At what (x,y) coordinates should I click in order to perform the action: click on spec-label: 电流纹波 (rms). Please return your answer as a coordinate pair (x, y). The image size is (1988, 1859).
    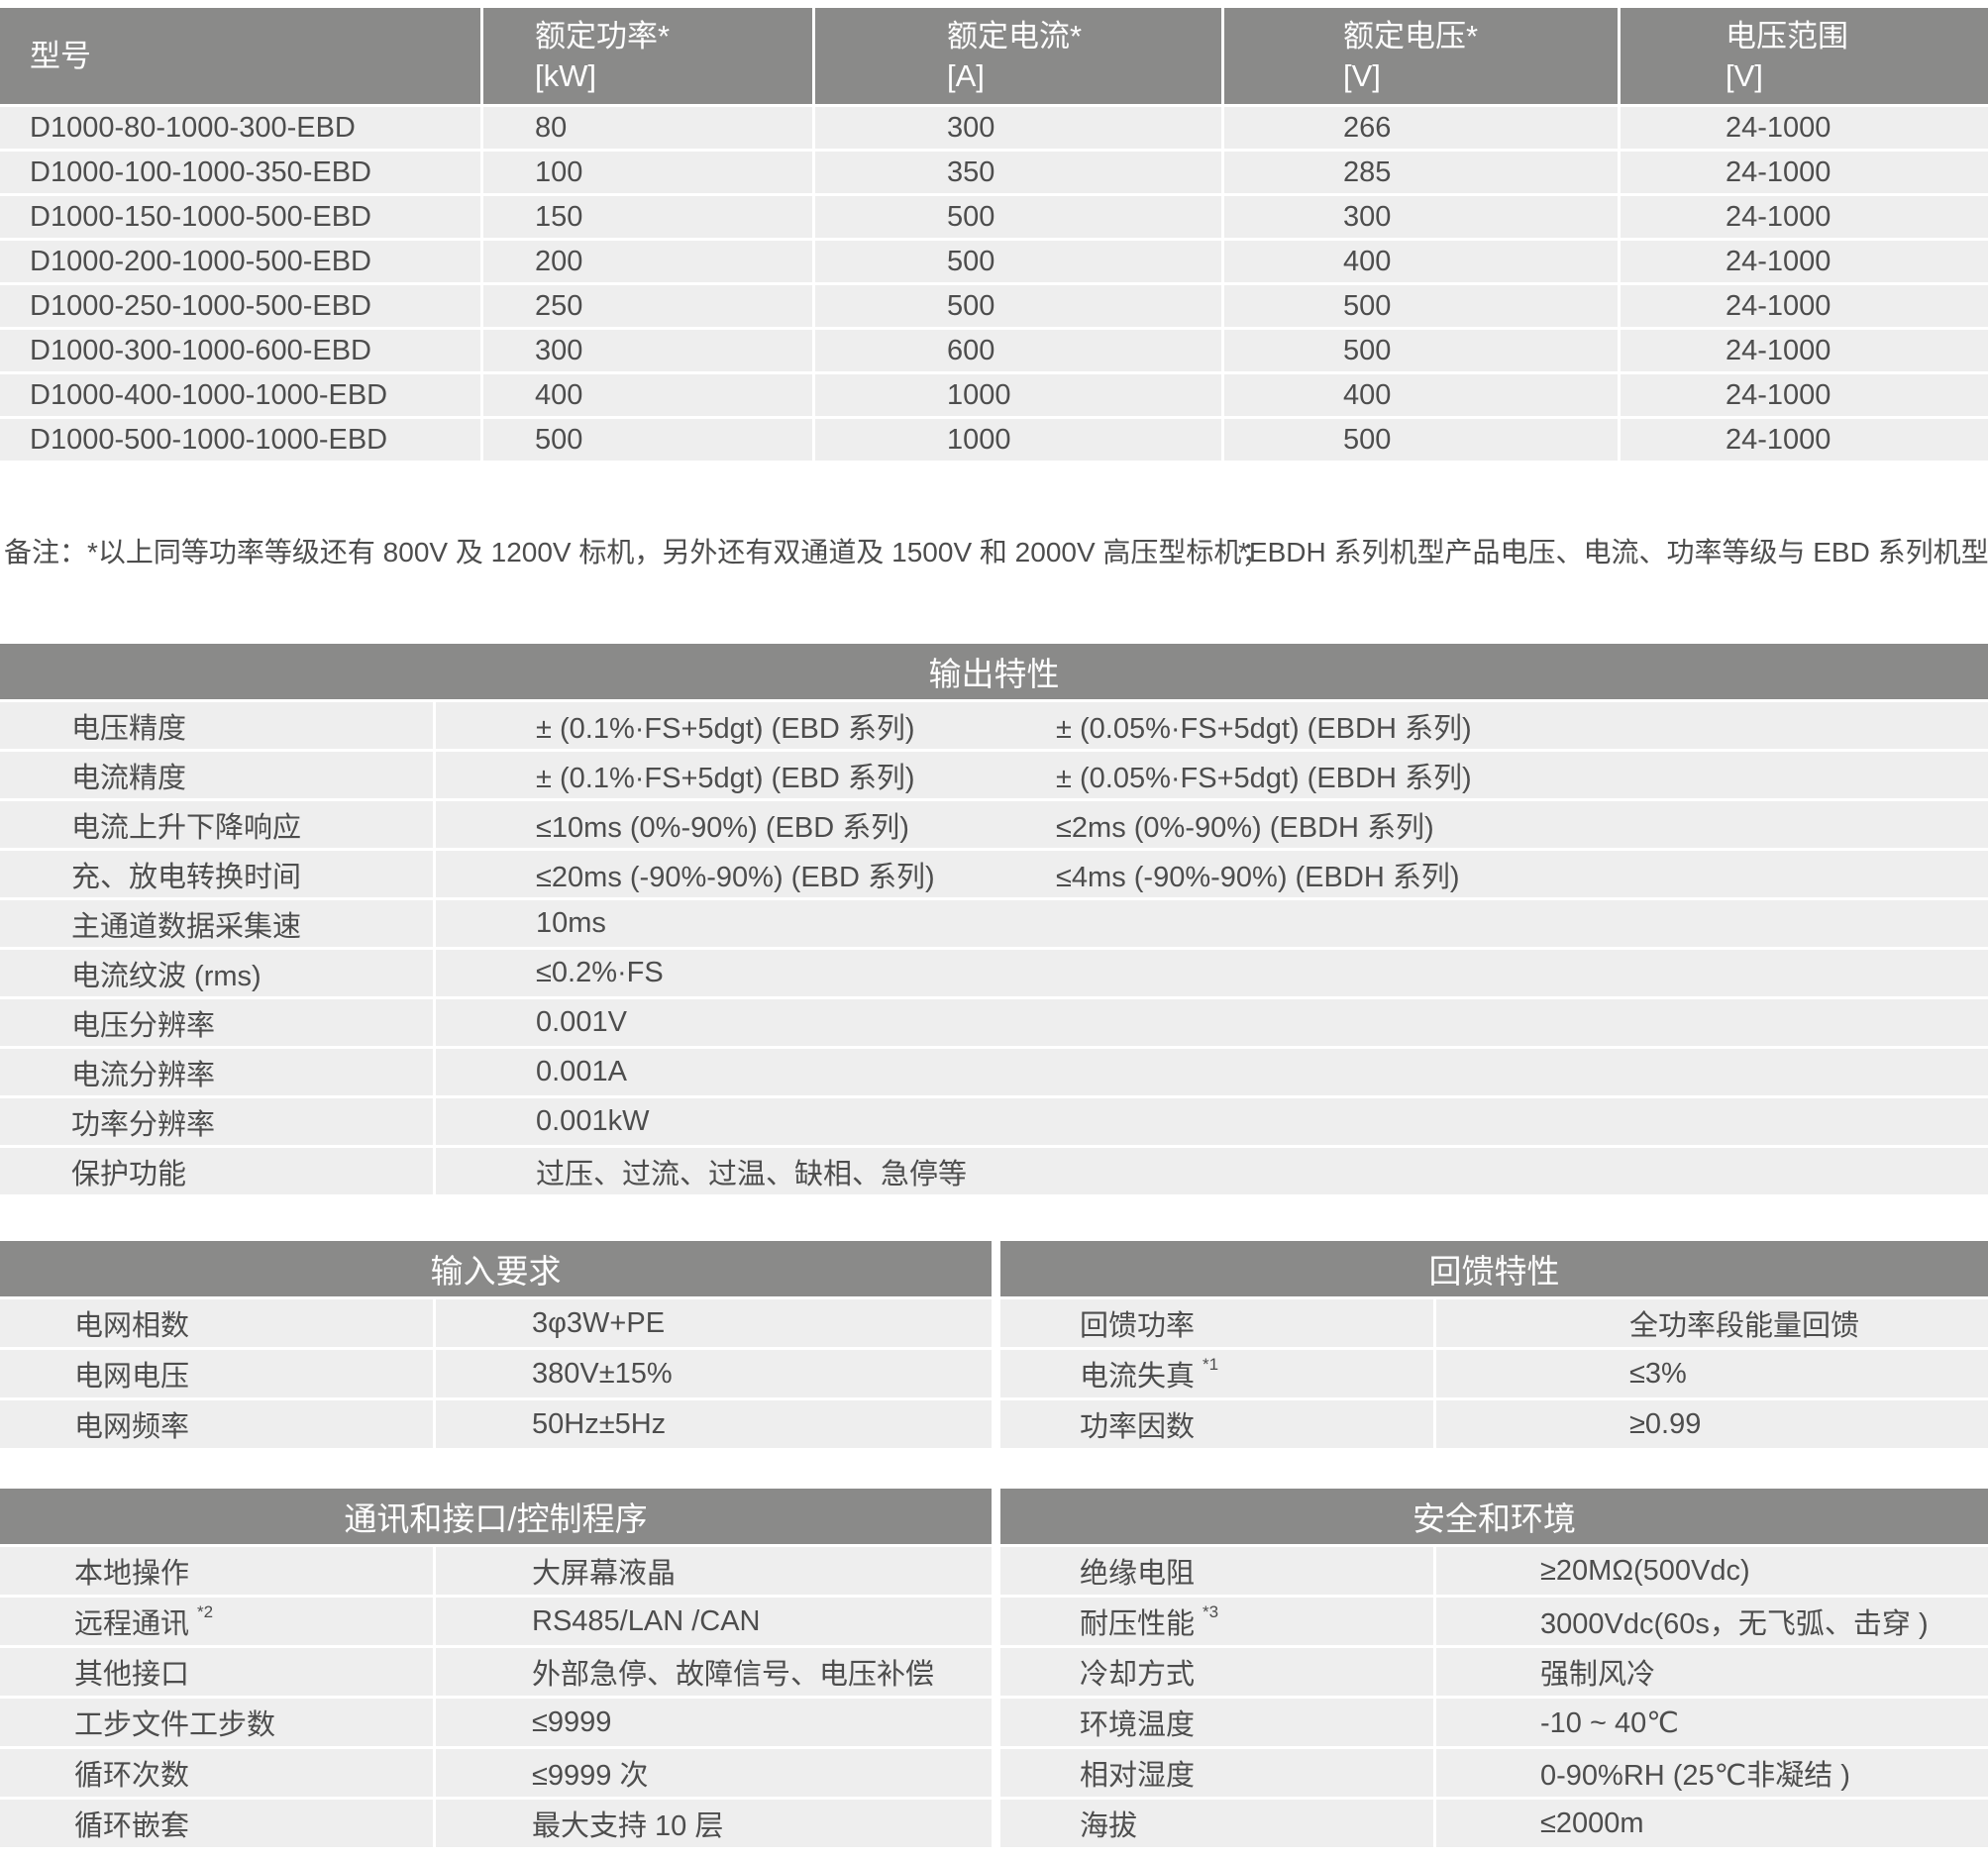
    Looking at the image, I should click on (218, 973).